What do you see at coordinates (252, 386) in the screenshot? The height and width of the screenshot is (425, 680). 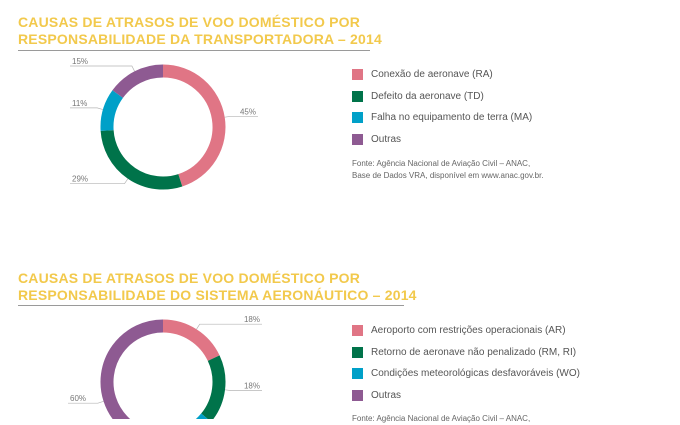 I see `chart2-label-2: 18%` at bounding box center [252, 386].